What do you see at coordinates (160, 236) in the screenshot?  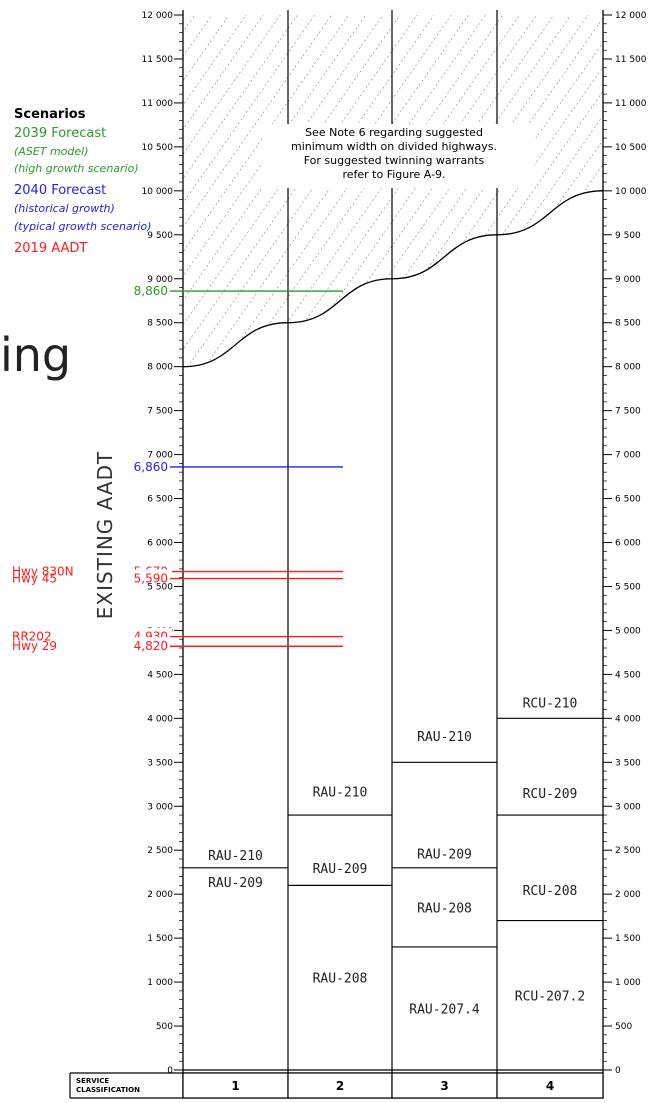 I see `y-tick-label-left: 9 500` at bounding box center [160, 236].